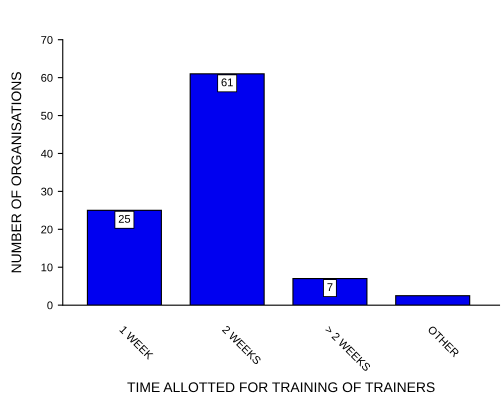 This screenshot has height=418, width=502. What do you see at coordinates (47, 116) in the screenshot?
I see `y-tick-label: 50` at bounding box center [47, 116].